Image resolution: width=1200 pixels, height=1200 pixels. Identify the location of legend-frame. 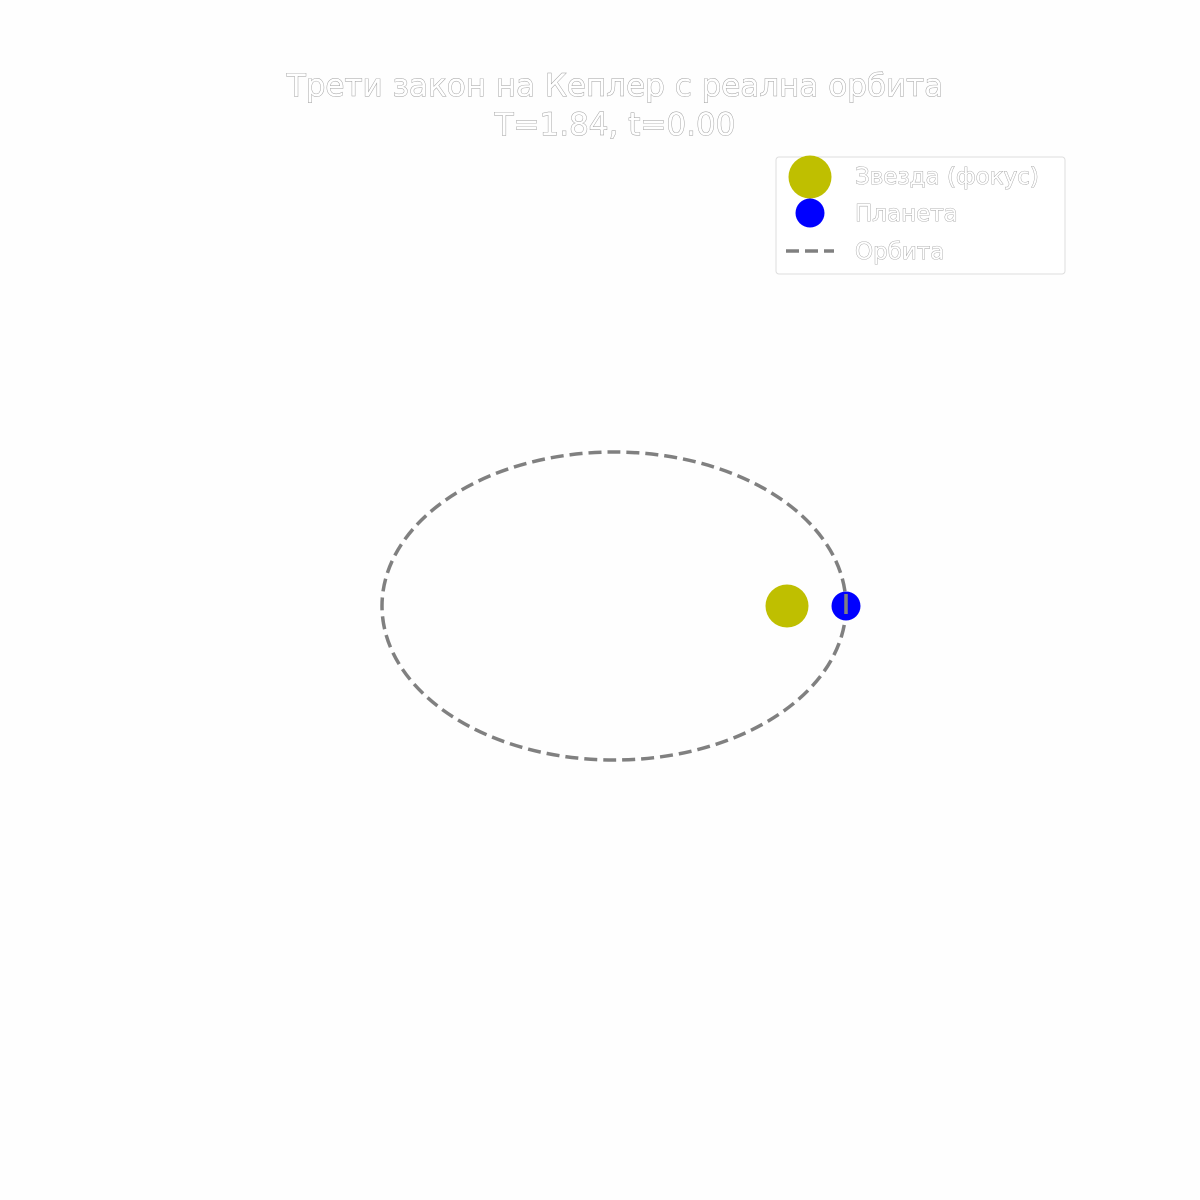
(920, 215).